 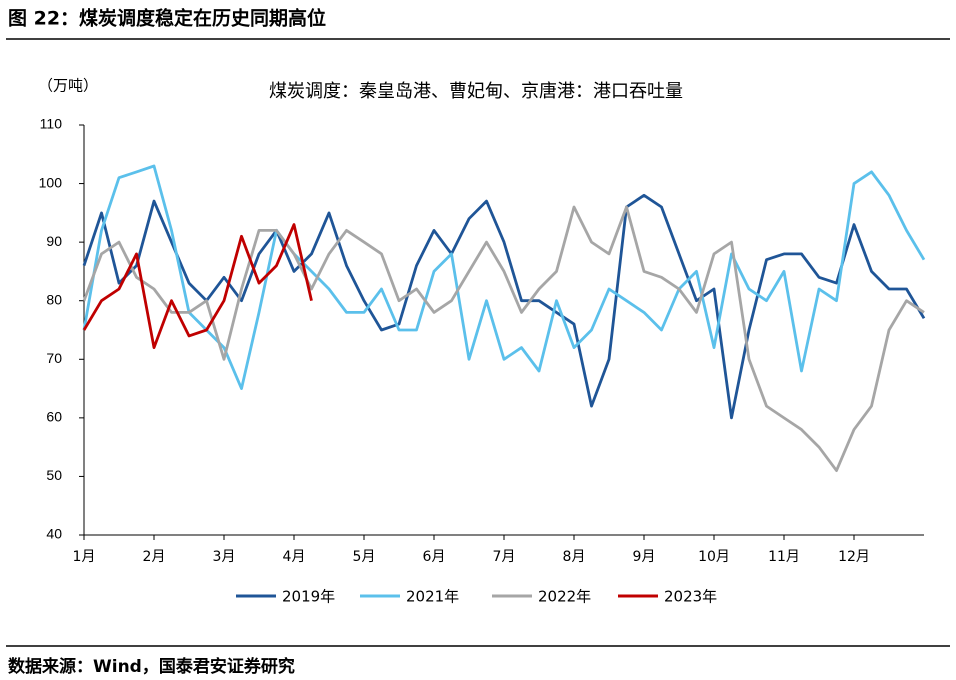 I want to click on x-tick-label: 6月, so click(x=434, y=557).